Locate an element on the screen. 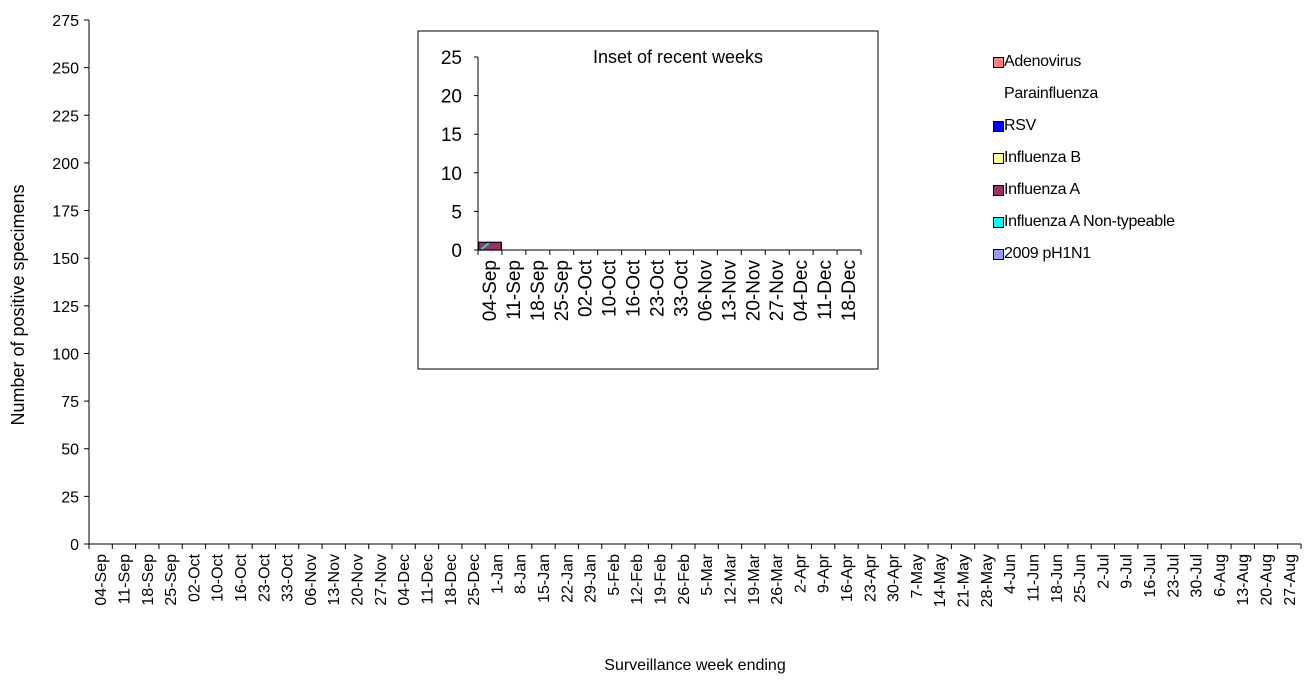 The height and width of the screenshot is (684, 1307). inset-y-tick-label: 25 is located at coordinates (451, 58).